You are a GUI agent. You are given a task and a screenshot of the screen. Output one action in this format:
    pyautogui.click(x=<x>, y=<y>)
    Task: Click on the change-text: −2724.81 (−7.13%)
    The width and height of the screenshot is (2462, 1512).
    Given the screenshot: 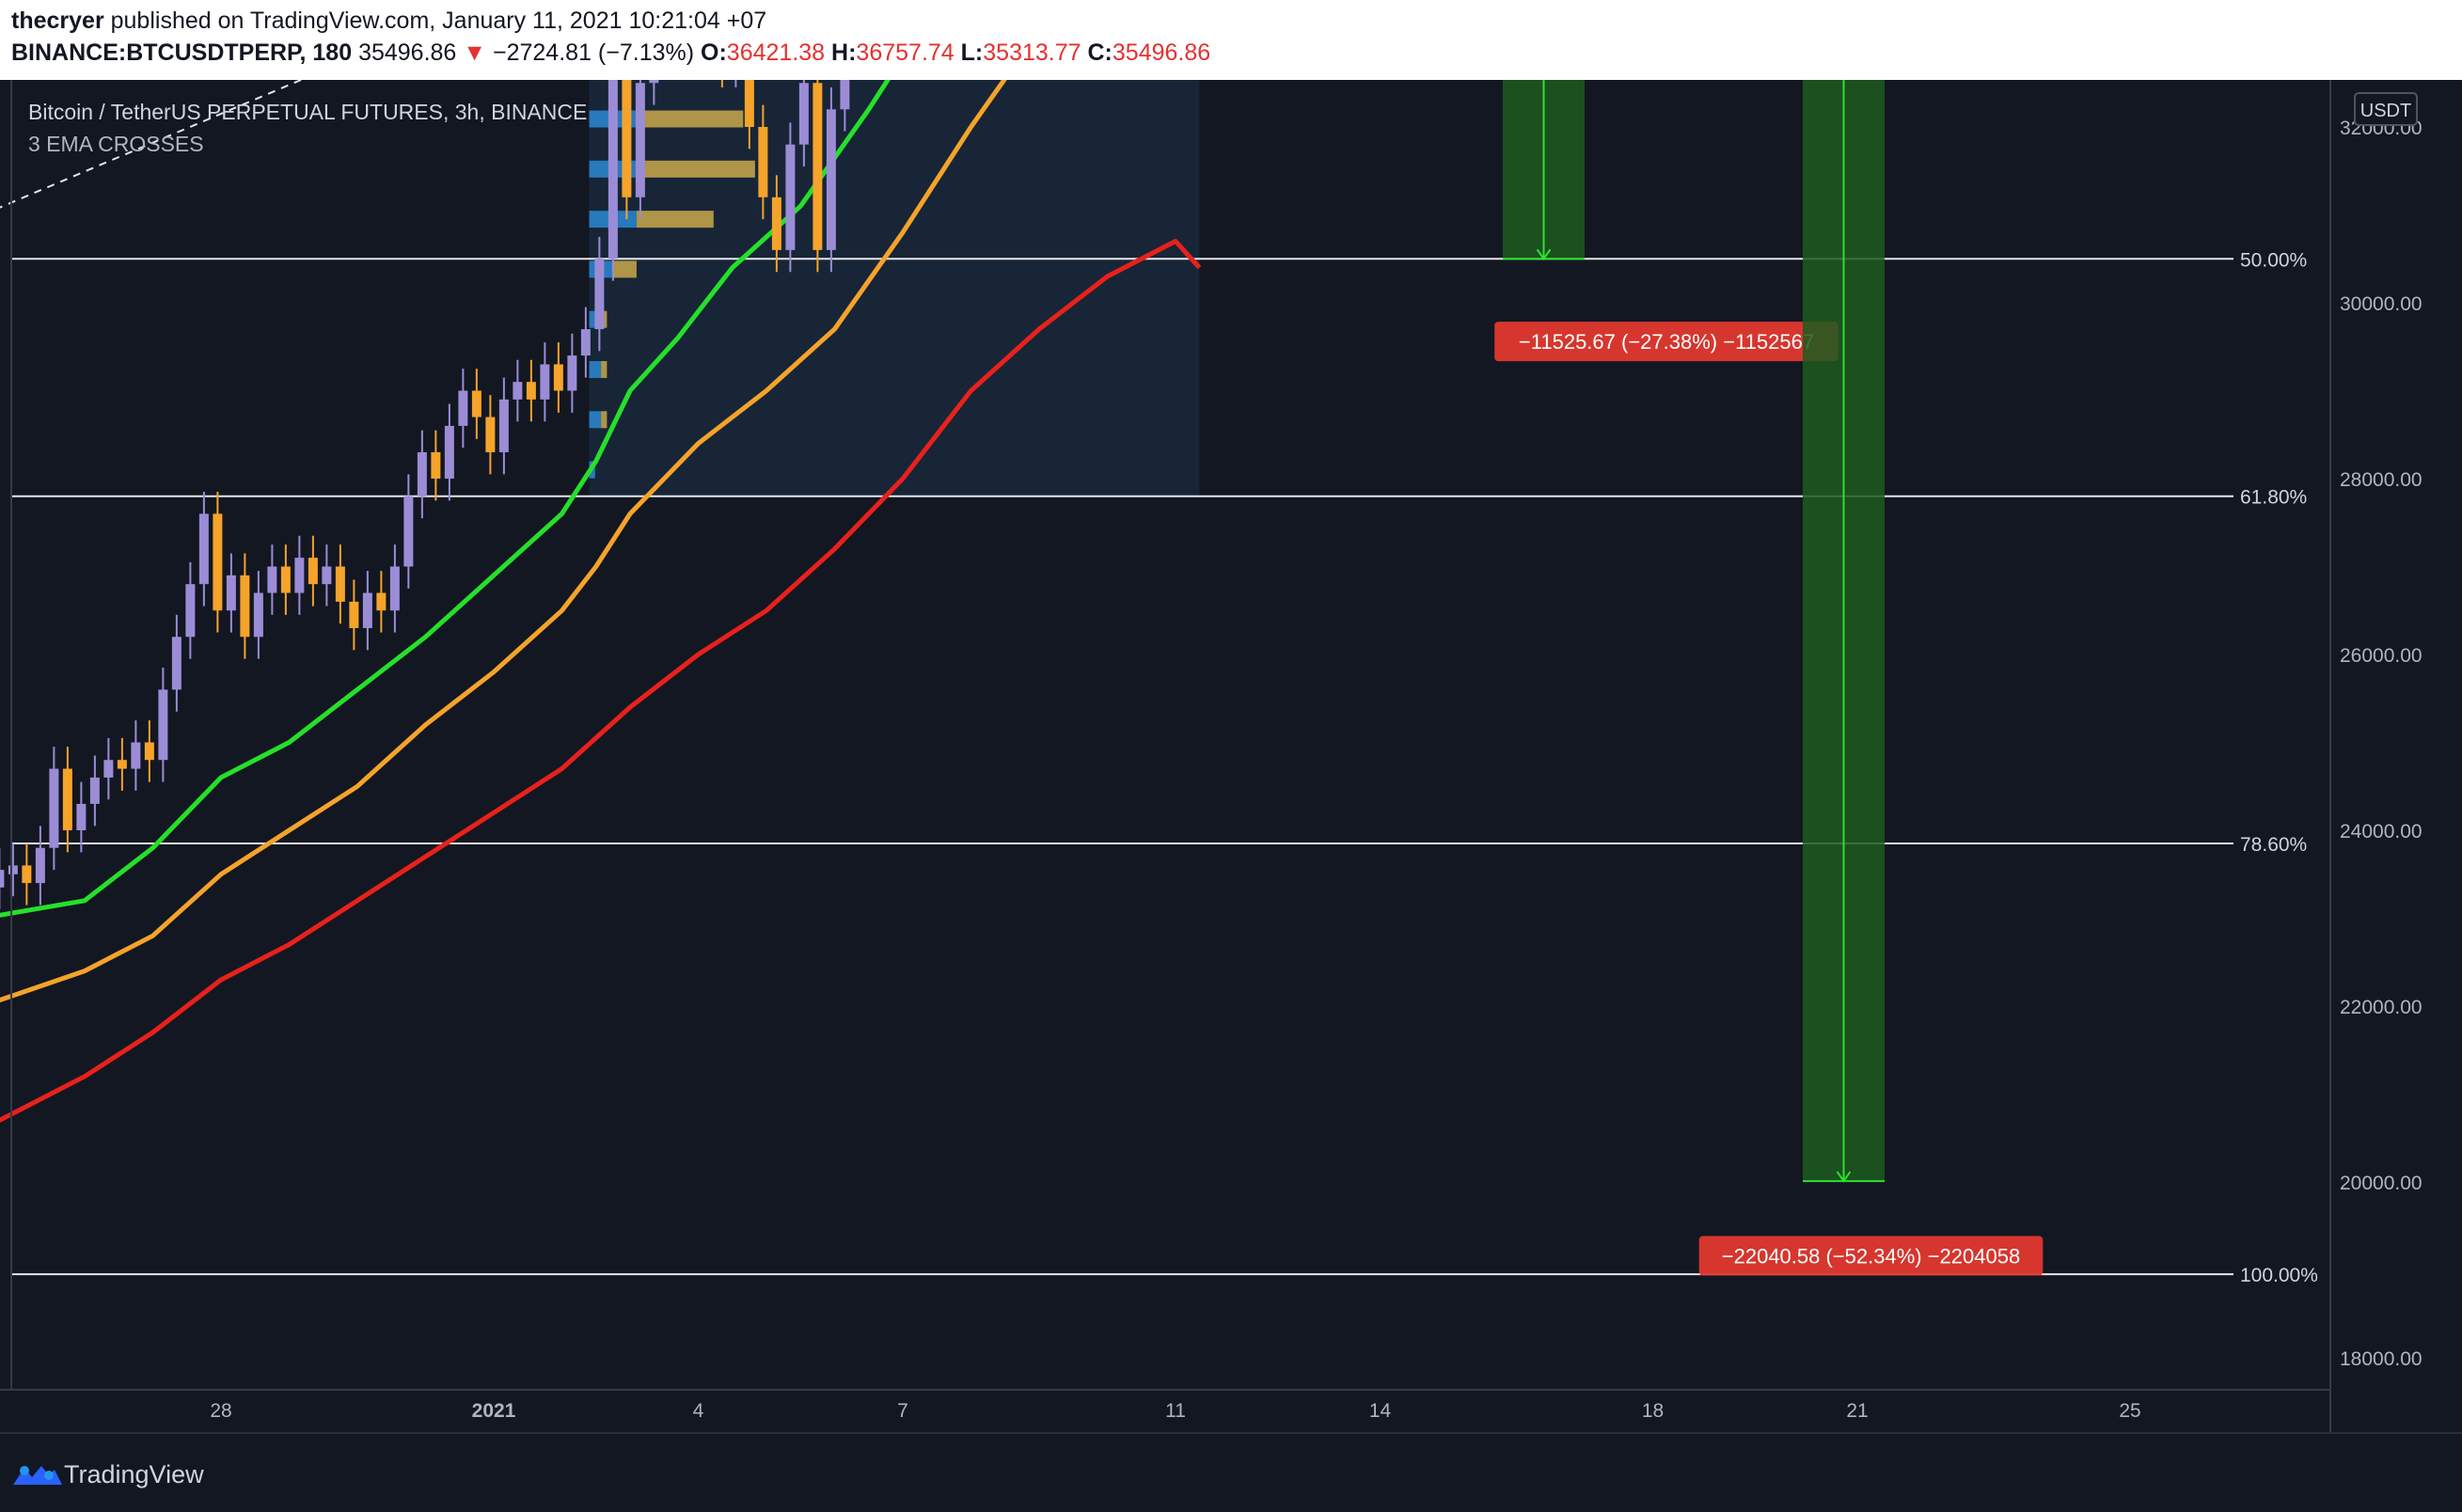 What is the action you would take?
    pyautogui.click(x=594, y=53)
    